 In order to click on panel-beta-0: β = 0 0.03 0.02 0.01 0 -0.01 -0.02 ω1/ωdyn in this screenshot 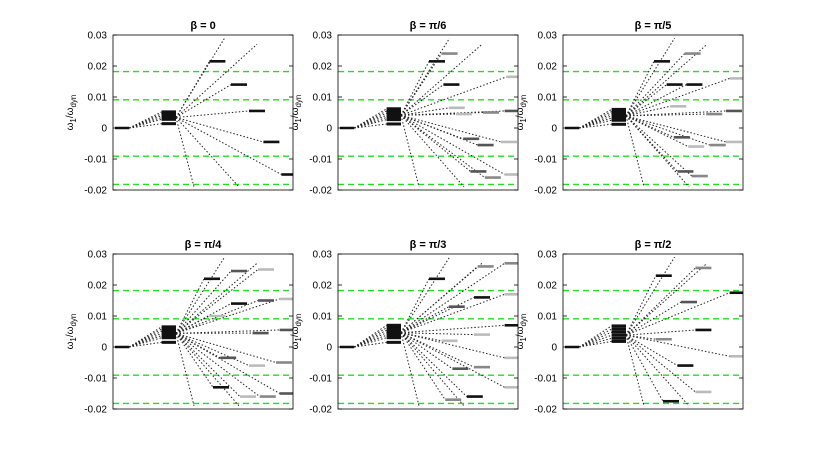, I will do `click(179, 108)`.